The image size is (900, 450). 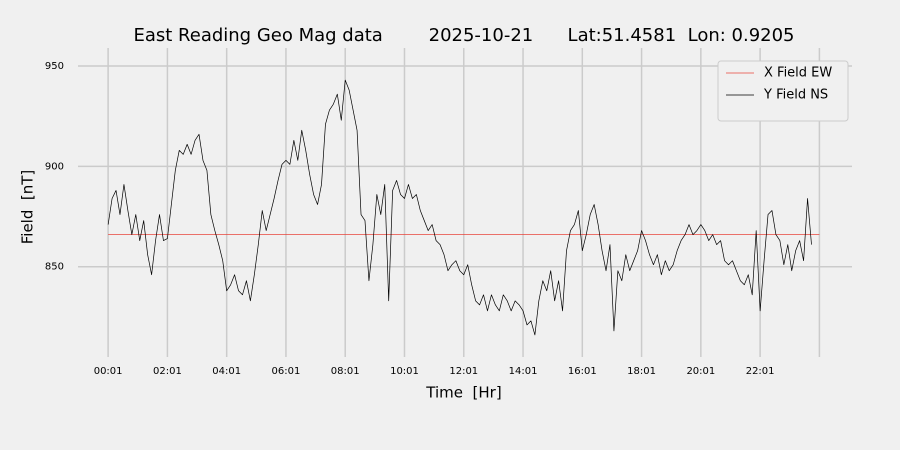 What do you see at coordinates (523, 371) in the screenshot?
I see `x-tick-label: 14:01` at bounding box center [523, 371].